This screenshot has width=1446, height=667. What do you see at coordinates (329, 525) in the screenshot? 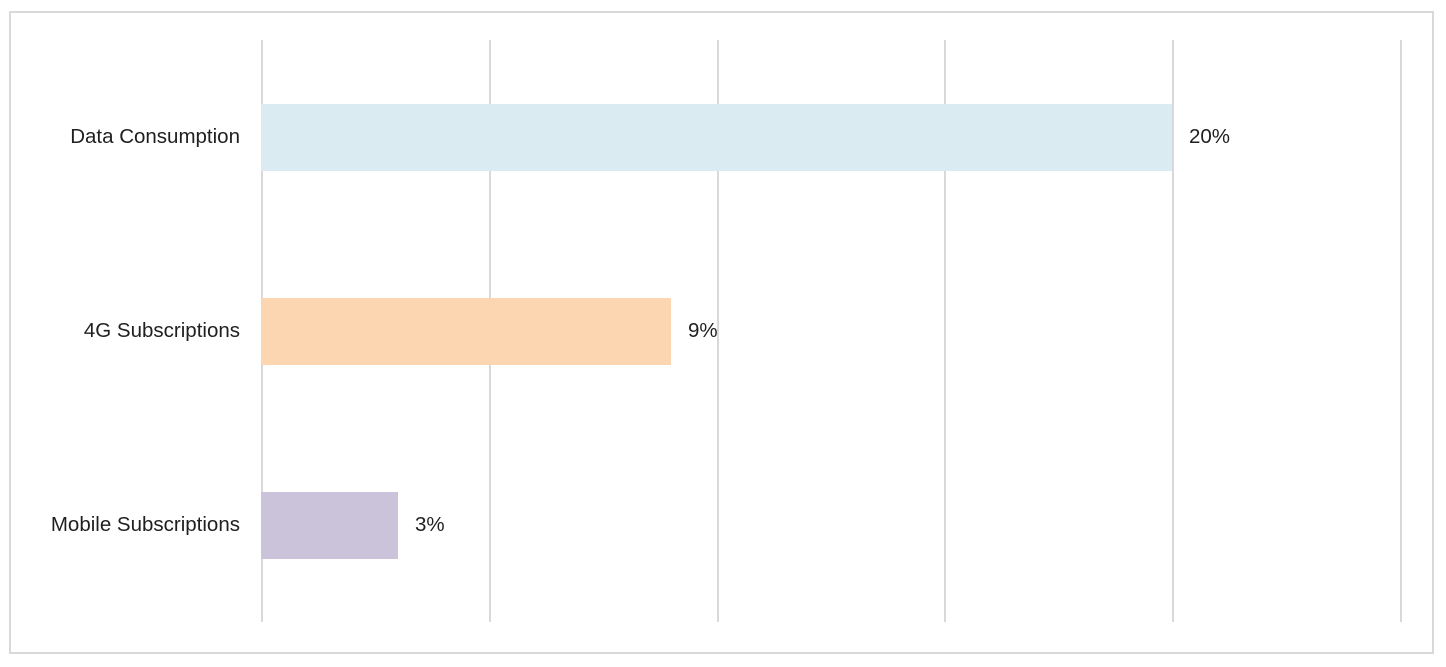
I see `bar-mobile-subscriptions` at bounding box center [329, 525].